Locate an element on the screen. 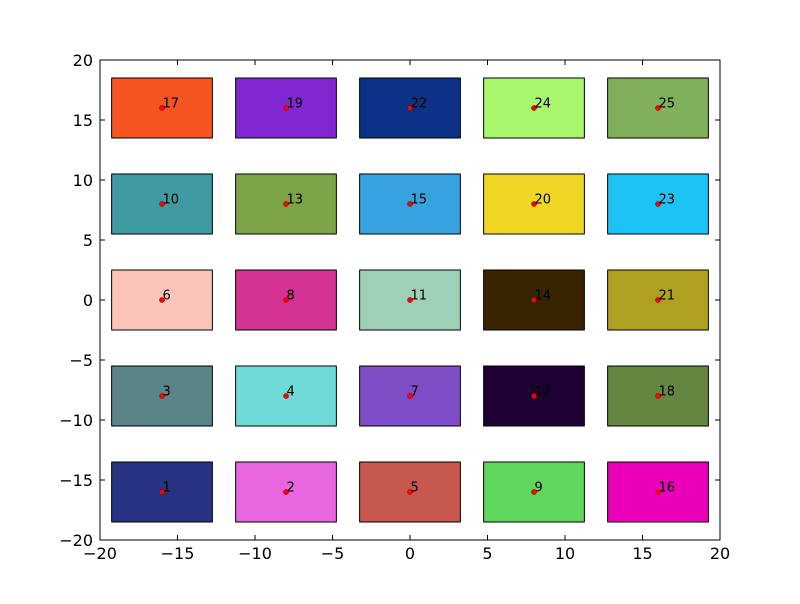 Image resolution: width=800 pixels, height=604 pixels. x-tick-label: −15 is located at coordinates (178, 553).